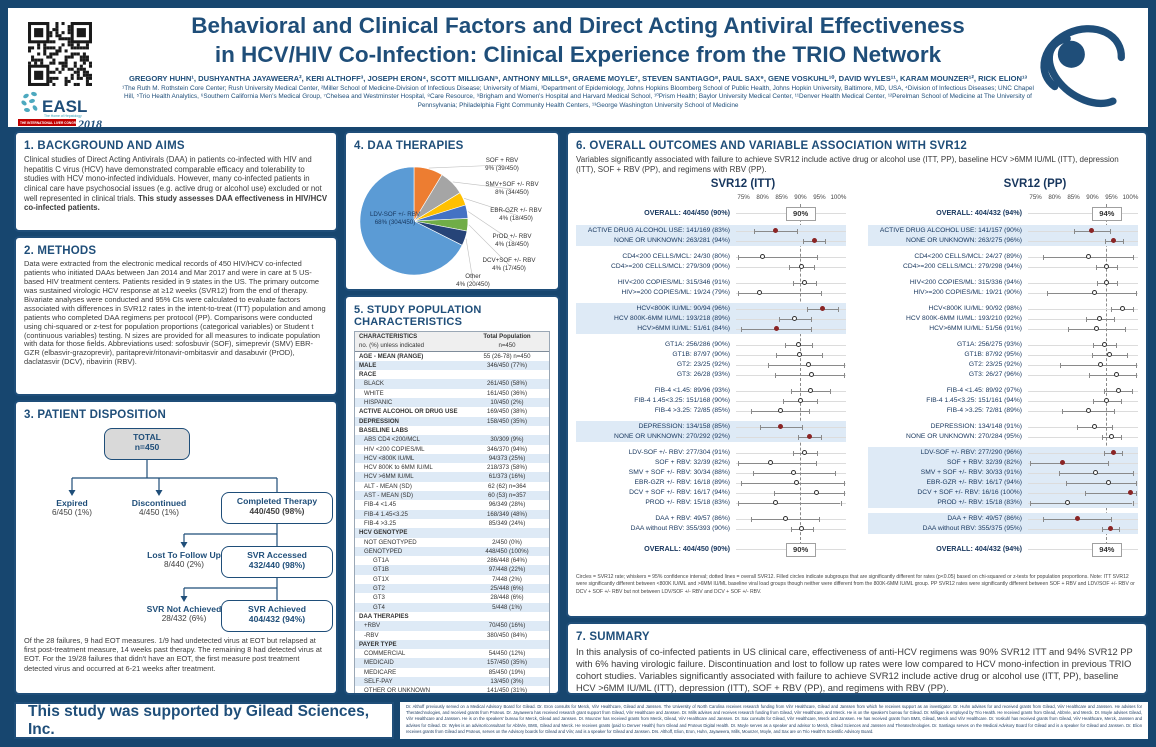 The height and width of the screenshot is (747, 1156). Describe the element at coordinates (394, 449) in the screenshot. I see `row-label: HIV <200 COPIES/ML` at that location.